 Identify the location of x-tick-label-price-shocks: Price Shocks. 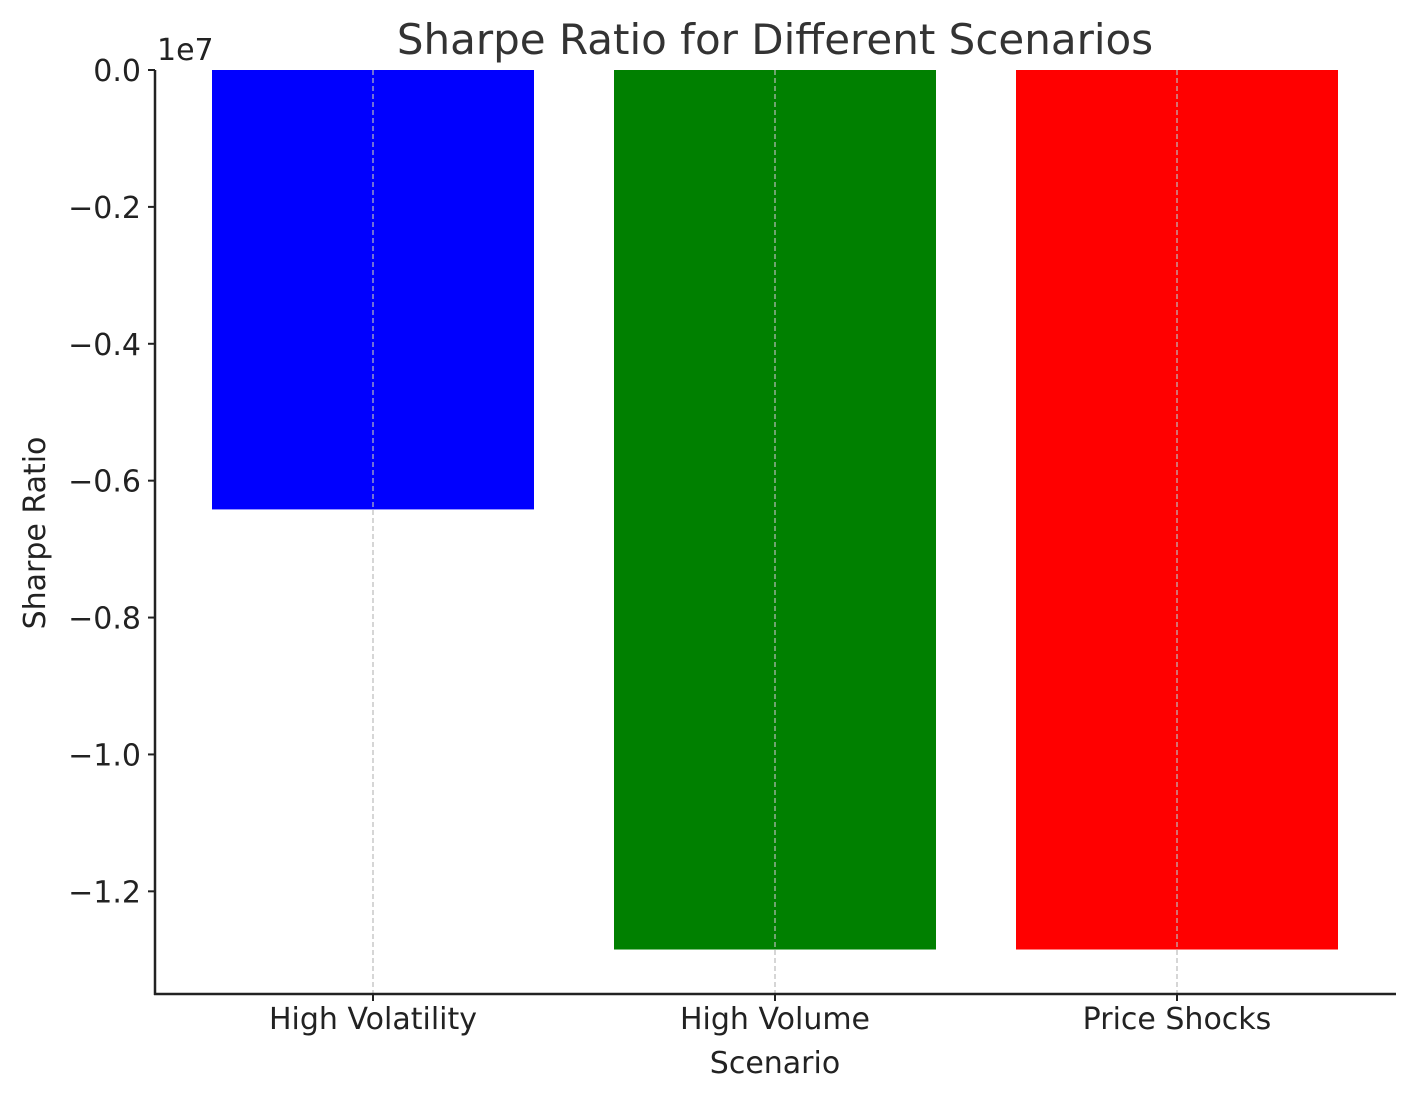
(1177, 1019).